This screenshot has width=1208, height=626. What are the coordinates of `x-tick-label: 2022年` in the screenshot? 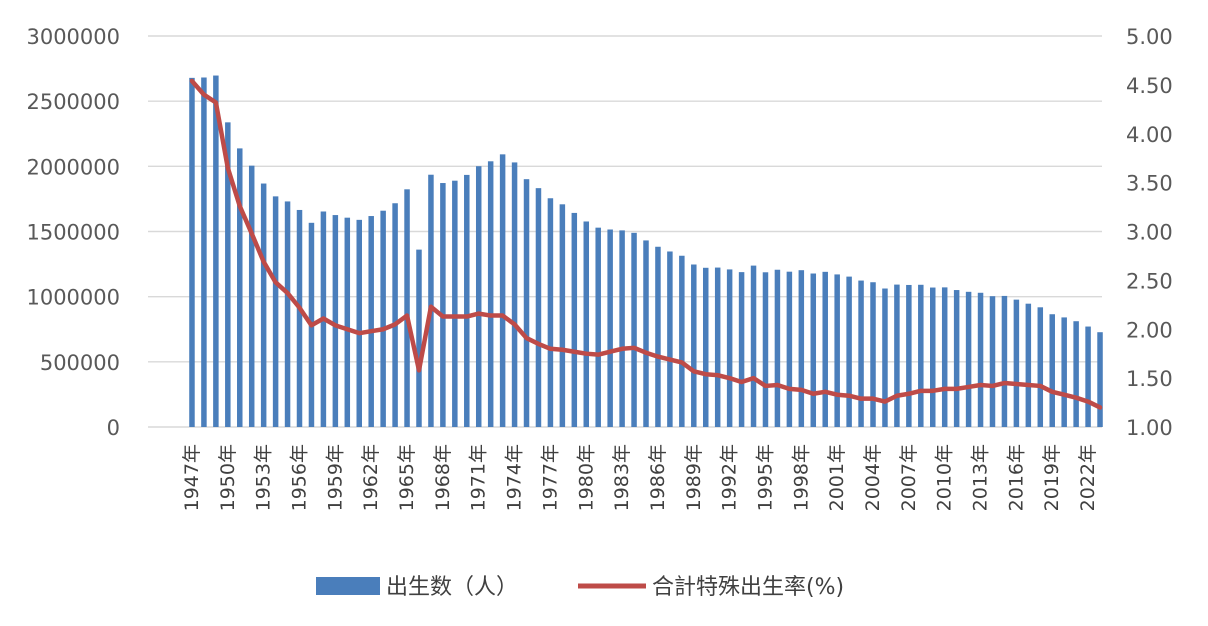 It's located at (1088, 477).